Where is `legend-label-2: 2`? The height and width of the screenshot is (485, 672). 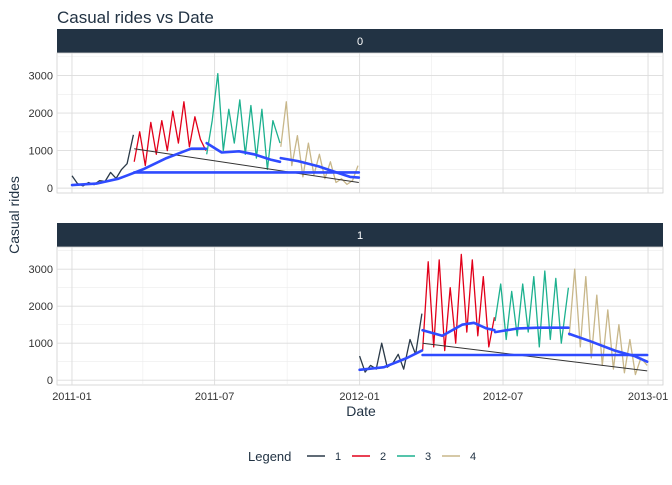 legend-label-2: 2 is located at coordinates (383, 457).